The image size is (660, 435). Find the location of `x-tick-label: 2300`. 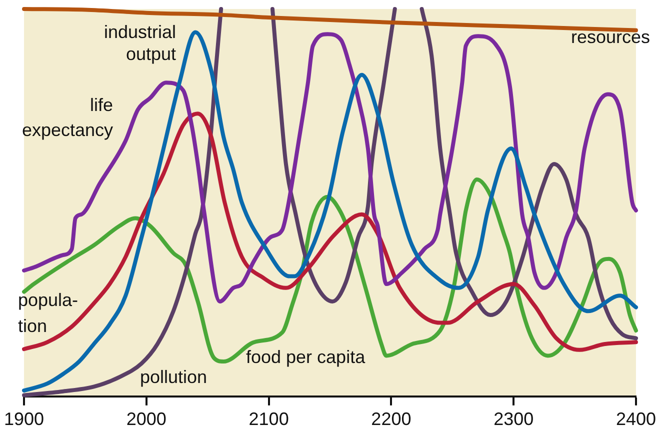

x-tick-label: 2300 is located at coordinates (514, 419).